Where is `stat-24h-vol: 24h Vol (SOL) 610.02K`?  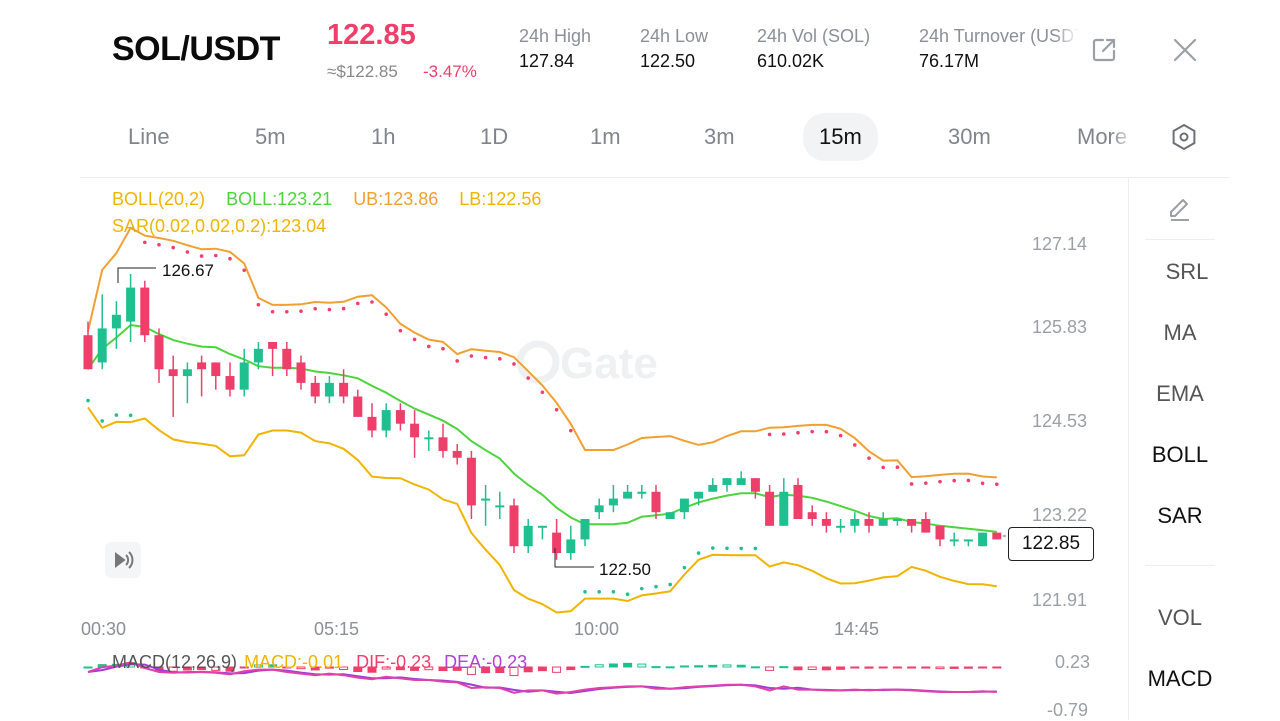
stat-24h-vol: 24h Vol (SOL) 610.02K is located at coordinates (813, 49).